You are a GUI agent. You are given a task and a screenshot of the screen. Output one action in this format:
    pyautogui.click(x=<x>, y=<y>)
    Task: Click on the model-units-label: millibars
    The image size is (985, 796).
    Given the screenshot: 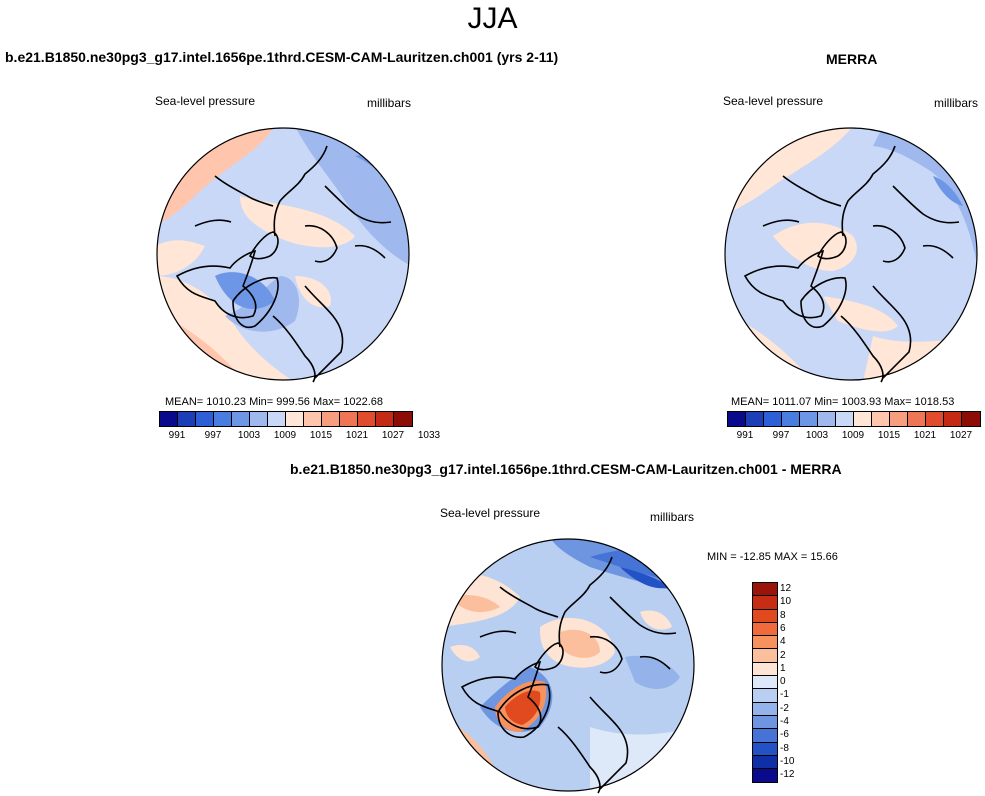 What is the action you would take?
    pyautogui.click(x=389, y=103)
    